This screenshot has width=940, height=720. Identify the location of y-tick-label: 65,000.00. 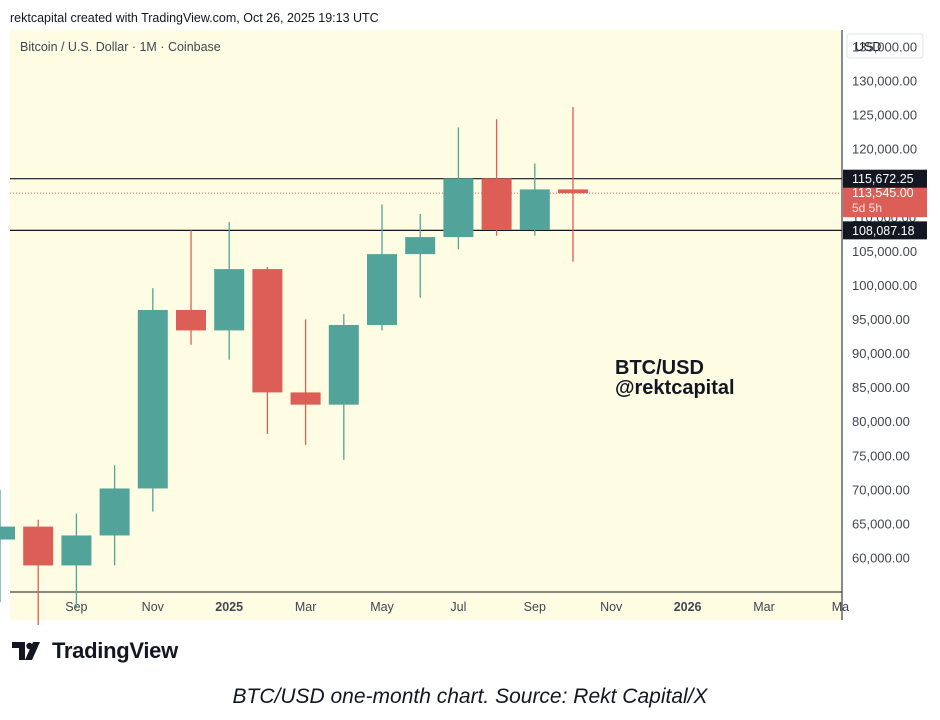
(881, 523).